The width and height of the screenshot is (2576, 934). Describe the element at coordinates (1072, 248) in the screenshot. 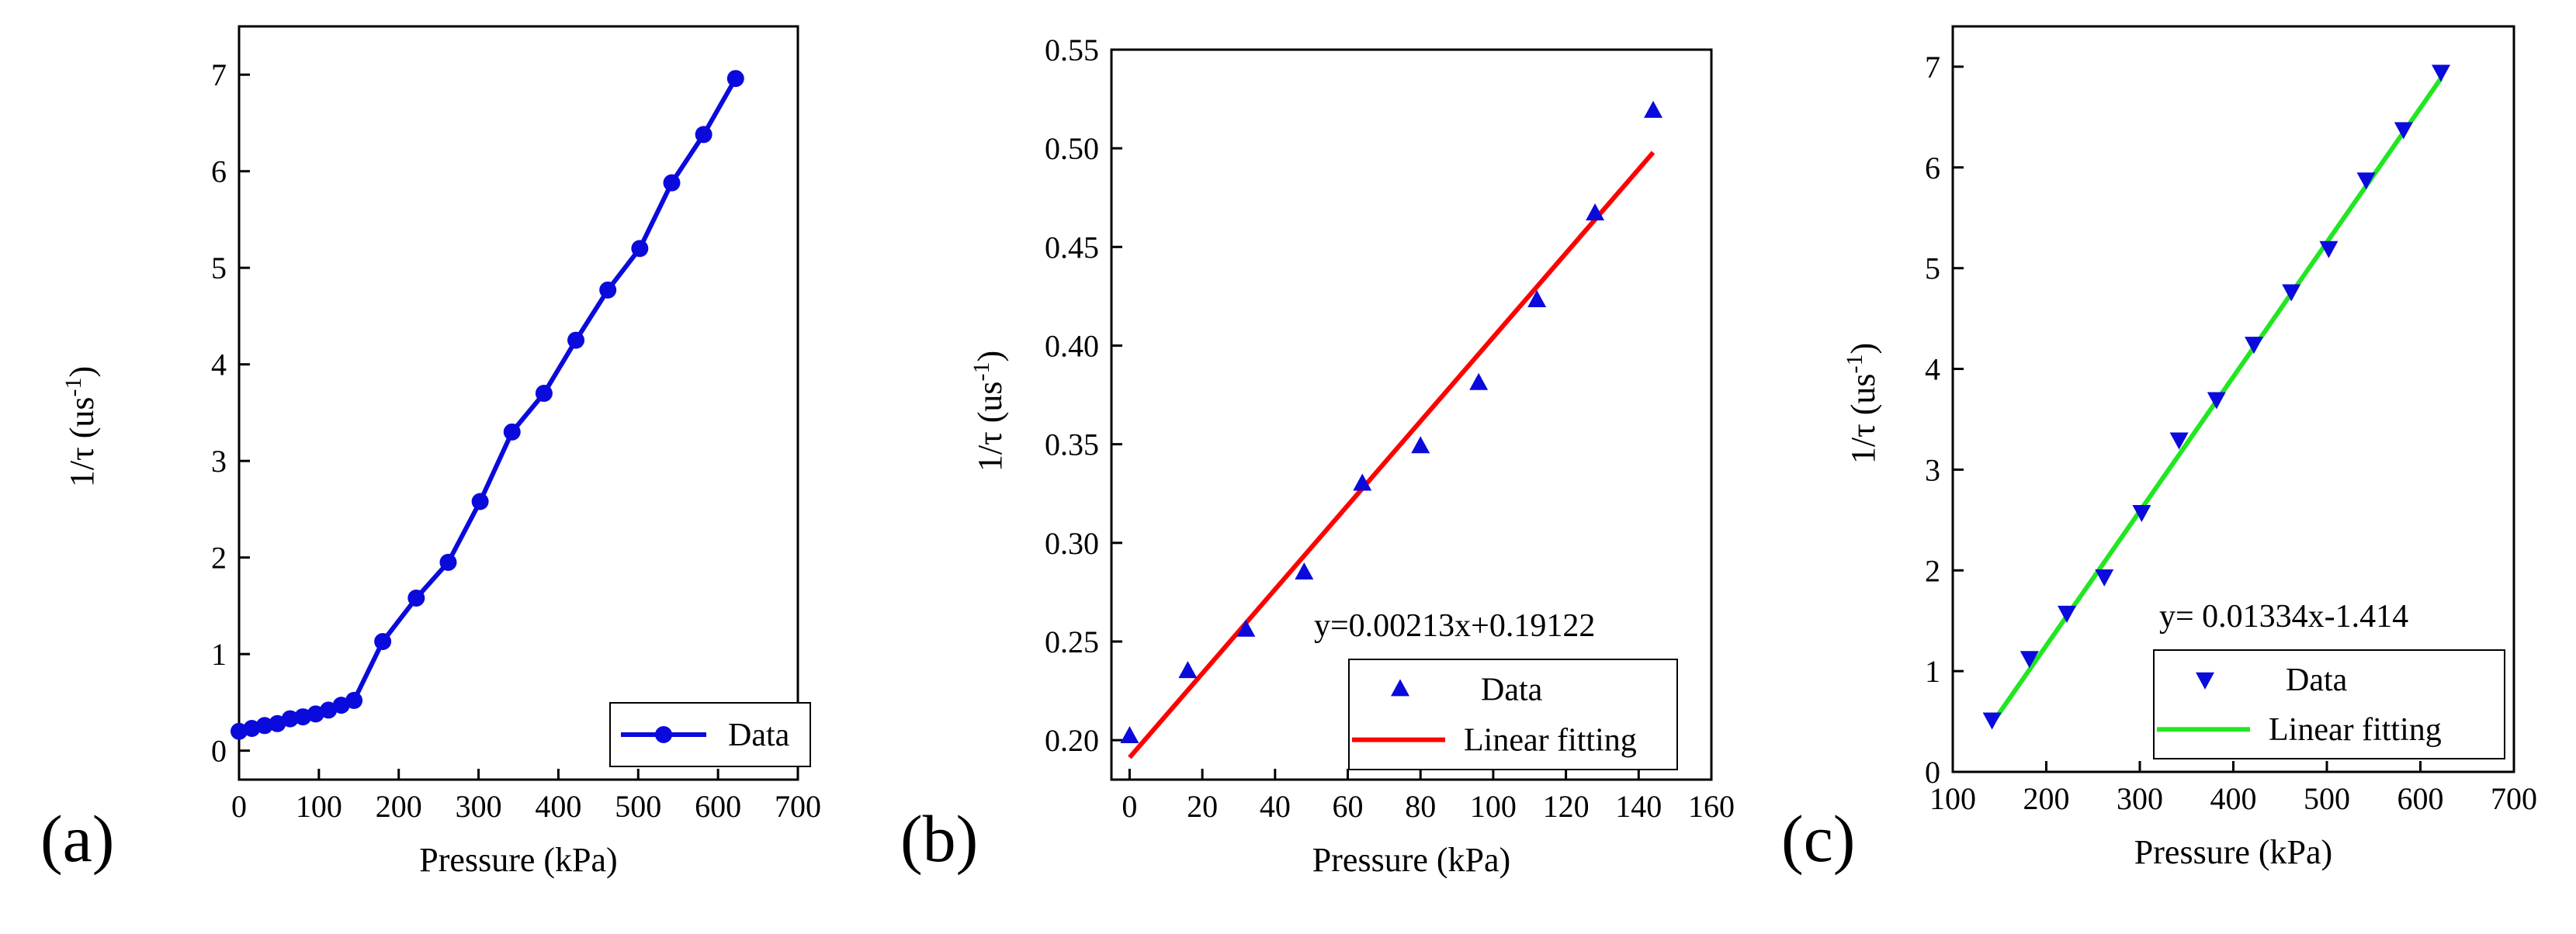

I see `y-tick-label: 0.45` at that location.